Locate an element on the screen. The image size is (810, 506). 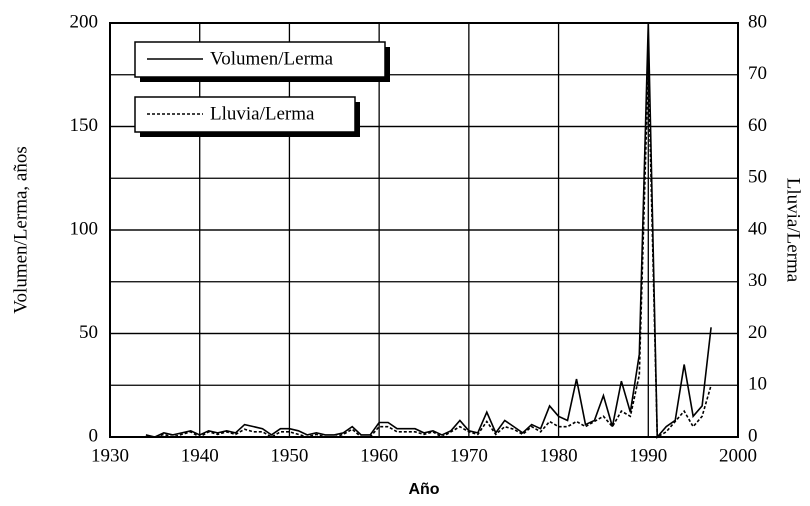
y2-tick-label: 20 is located at coordinates (757, 332).